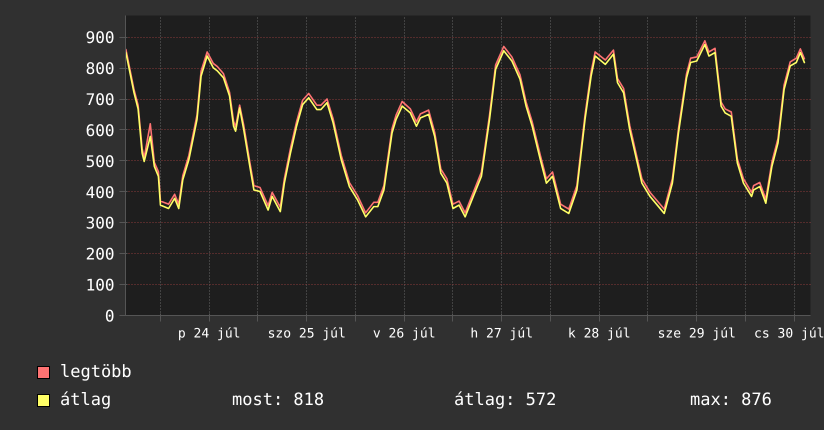 The height and width of the screenshot is (430, 824). What do you see at coordinates (100, 38) in the screenshot?
I see `y-tick-label: 900` at bounding box center [100, 38].